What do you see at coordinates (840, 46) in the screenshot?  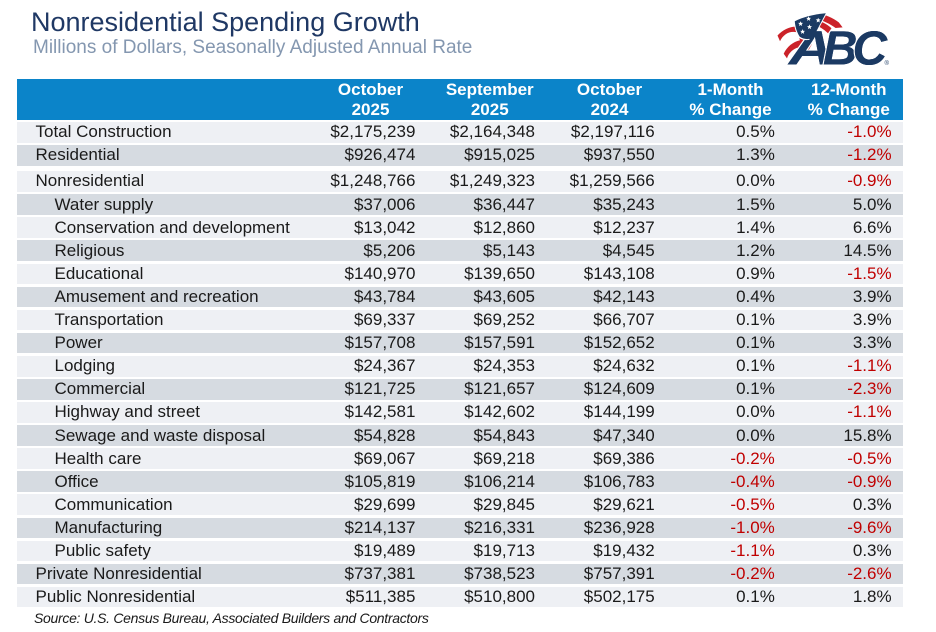 I see `svg-text: B` at bounding box center [840, 46].